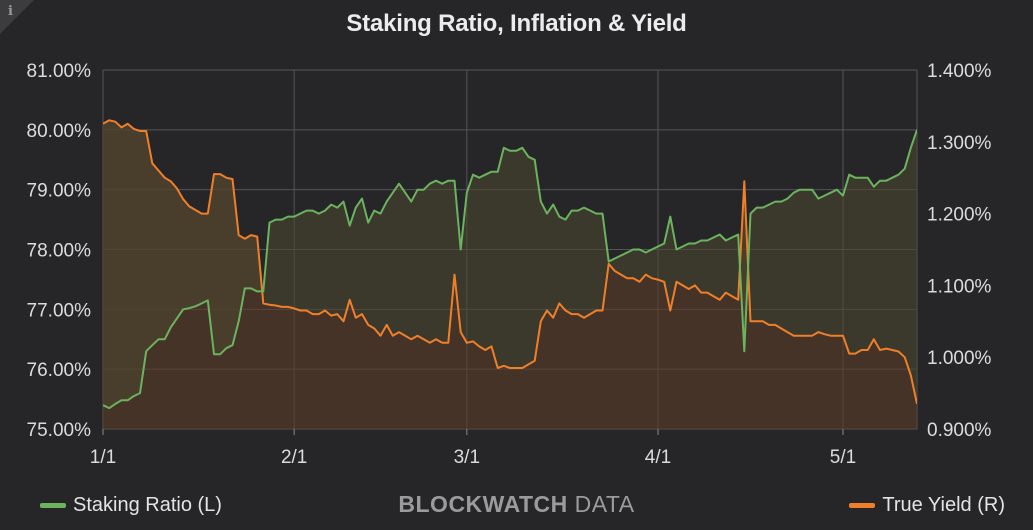 The image size is (1033, 530). I want to click on legend-yield-swatch, so click(862, 505).